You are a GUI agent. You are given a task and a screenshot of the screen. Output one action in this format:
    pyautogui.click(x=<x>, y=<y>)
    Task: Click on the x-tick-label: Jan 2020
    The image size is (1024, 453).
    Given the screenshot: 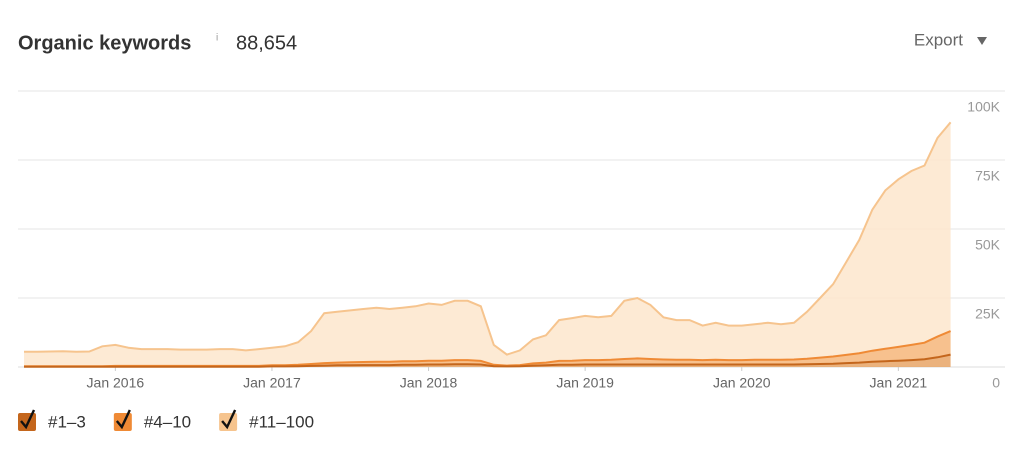 What is the action you would take?
    pyautogui.click(x=742, y=383)
    